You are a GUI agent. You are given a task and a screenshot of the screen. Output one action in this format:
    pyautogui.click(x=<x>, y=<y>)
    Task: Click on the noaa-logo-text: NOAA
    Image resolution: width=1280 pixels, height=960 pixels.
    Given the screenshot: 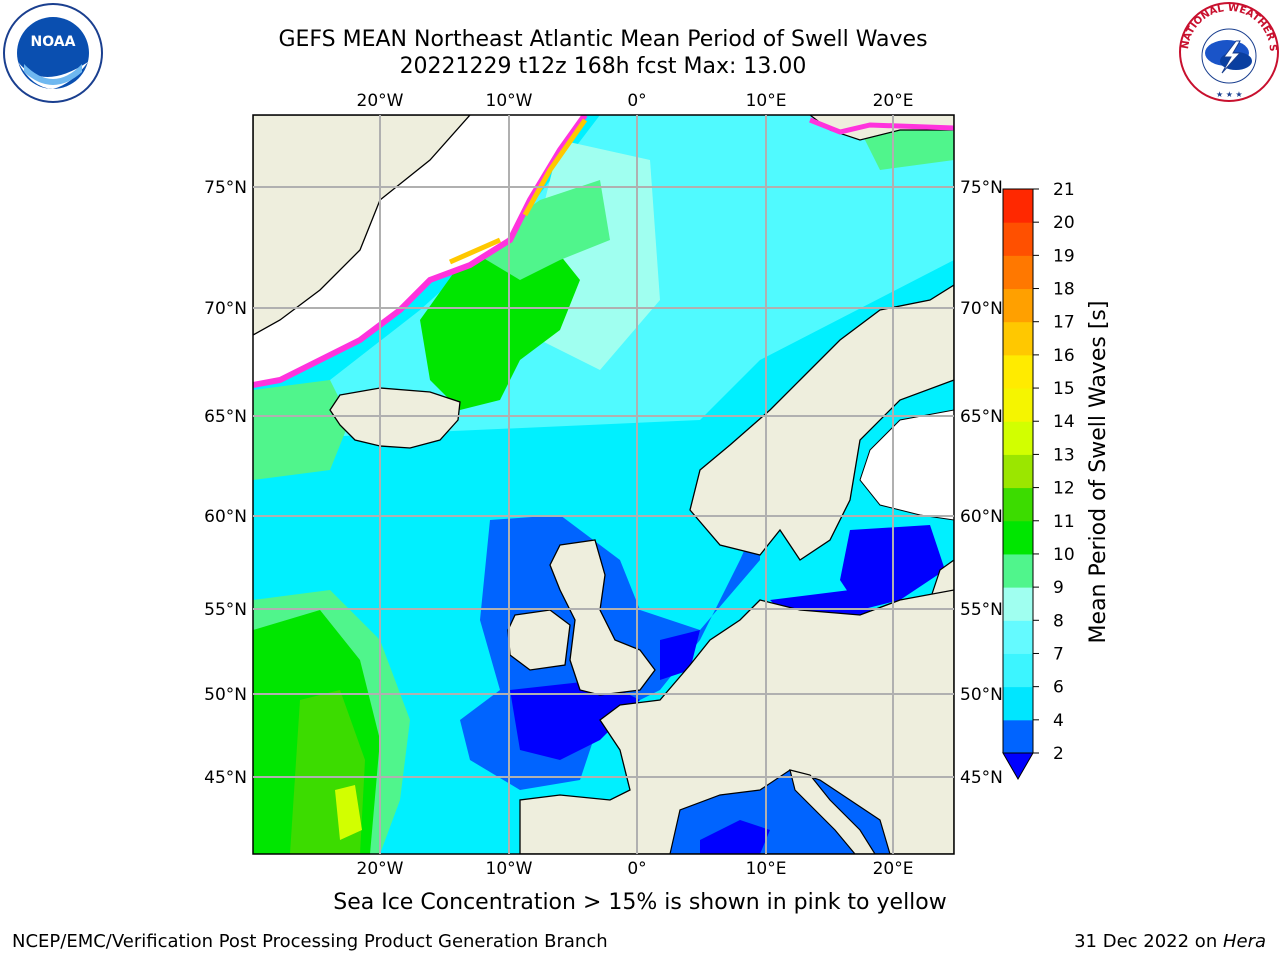 What is the action you would take?
    pyautogui.click(x=53, y=42)
    